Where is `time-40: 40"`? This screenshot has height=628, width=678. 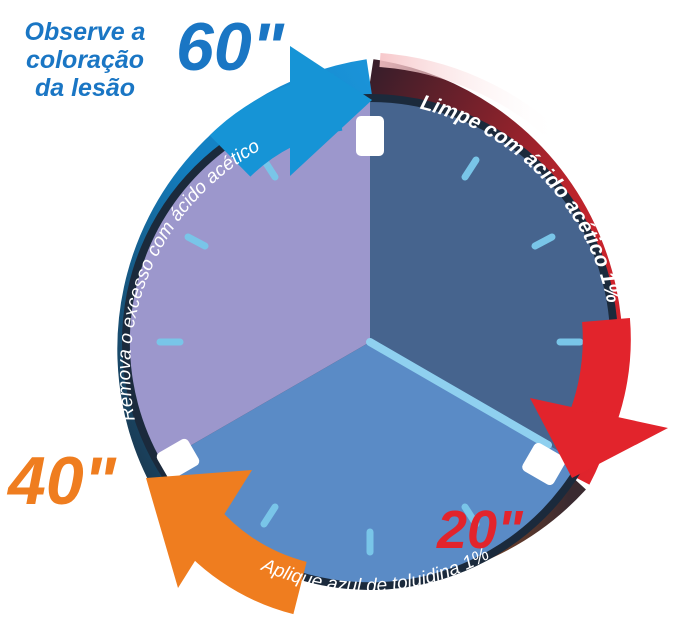 time-40: 40" is located at coordinates (61, 481).